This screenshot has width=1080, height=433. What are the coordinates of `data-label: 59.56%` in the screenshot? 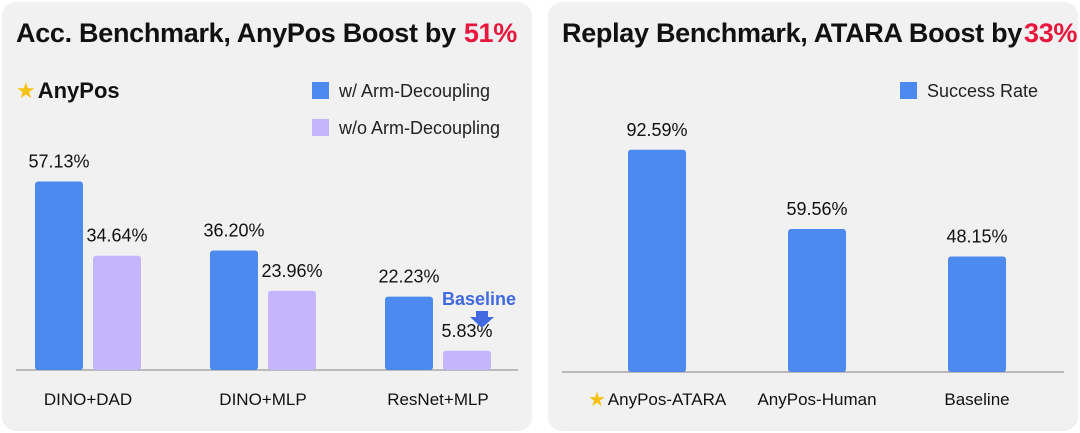 It's located at (816, 209).